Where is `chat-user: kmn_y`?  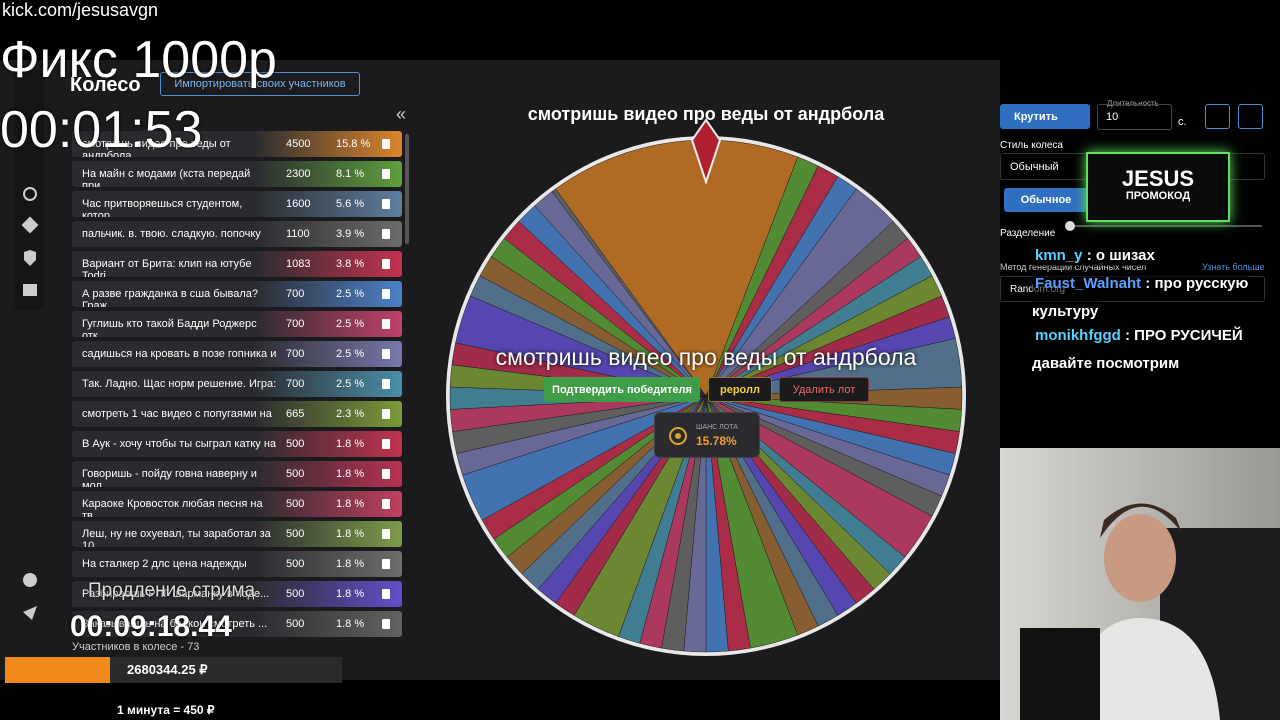
chat-user: kmn_y is located at coordinates (1059, 255).